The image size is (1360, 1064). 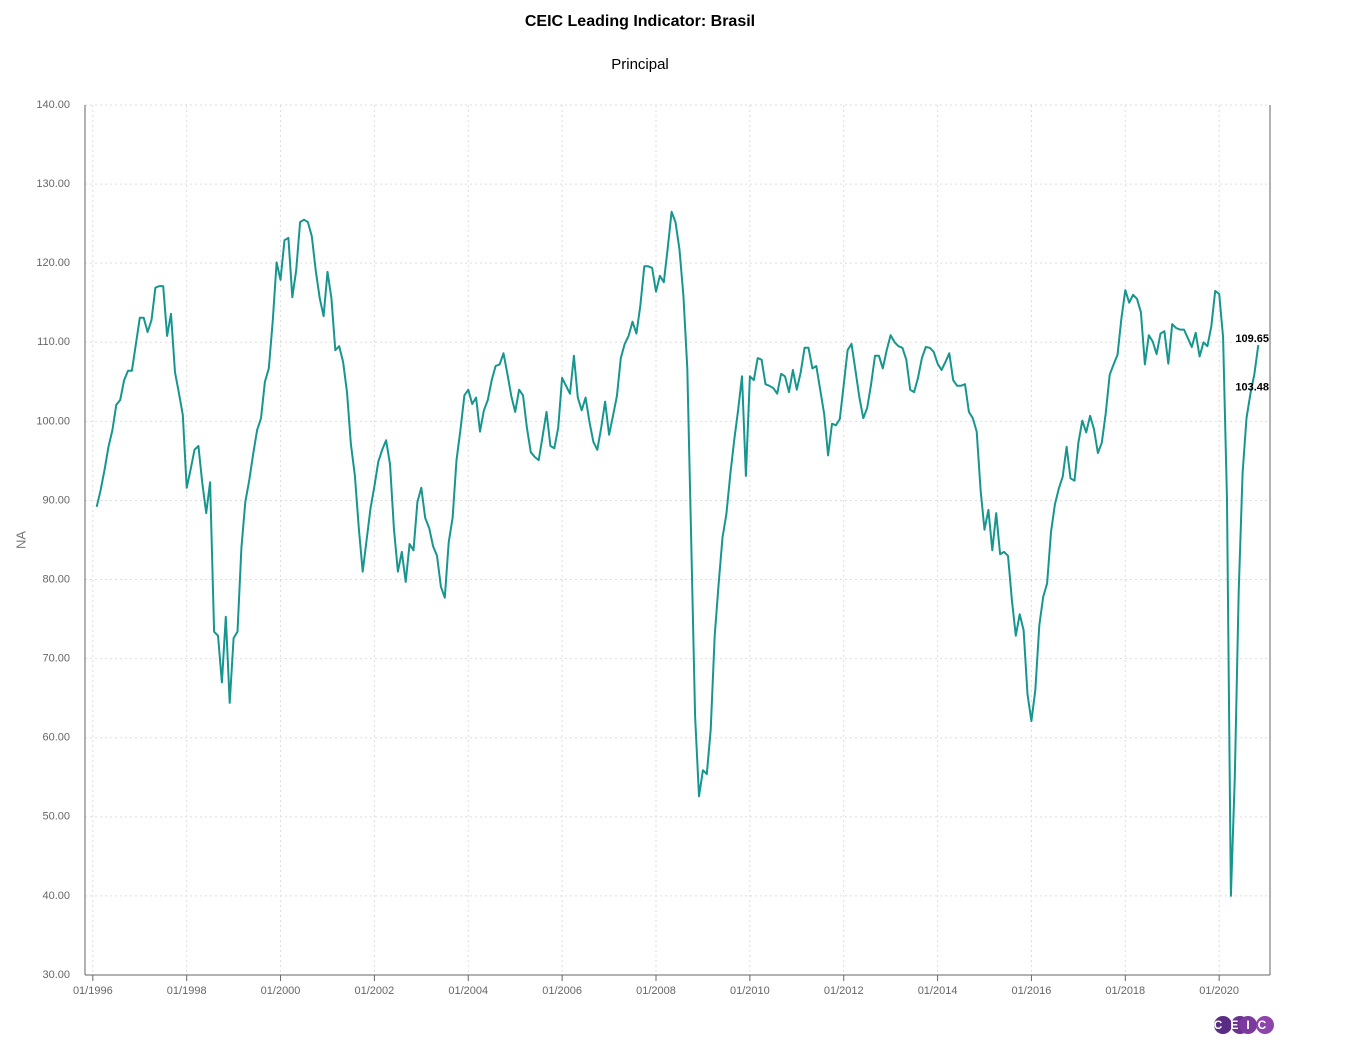 What do you see at coordinates (56, 738) in the screenshot?
I see `y-tick-label: 60.00` at bounding box center [56, 738].